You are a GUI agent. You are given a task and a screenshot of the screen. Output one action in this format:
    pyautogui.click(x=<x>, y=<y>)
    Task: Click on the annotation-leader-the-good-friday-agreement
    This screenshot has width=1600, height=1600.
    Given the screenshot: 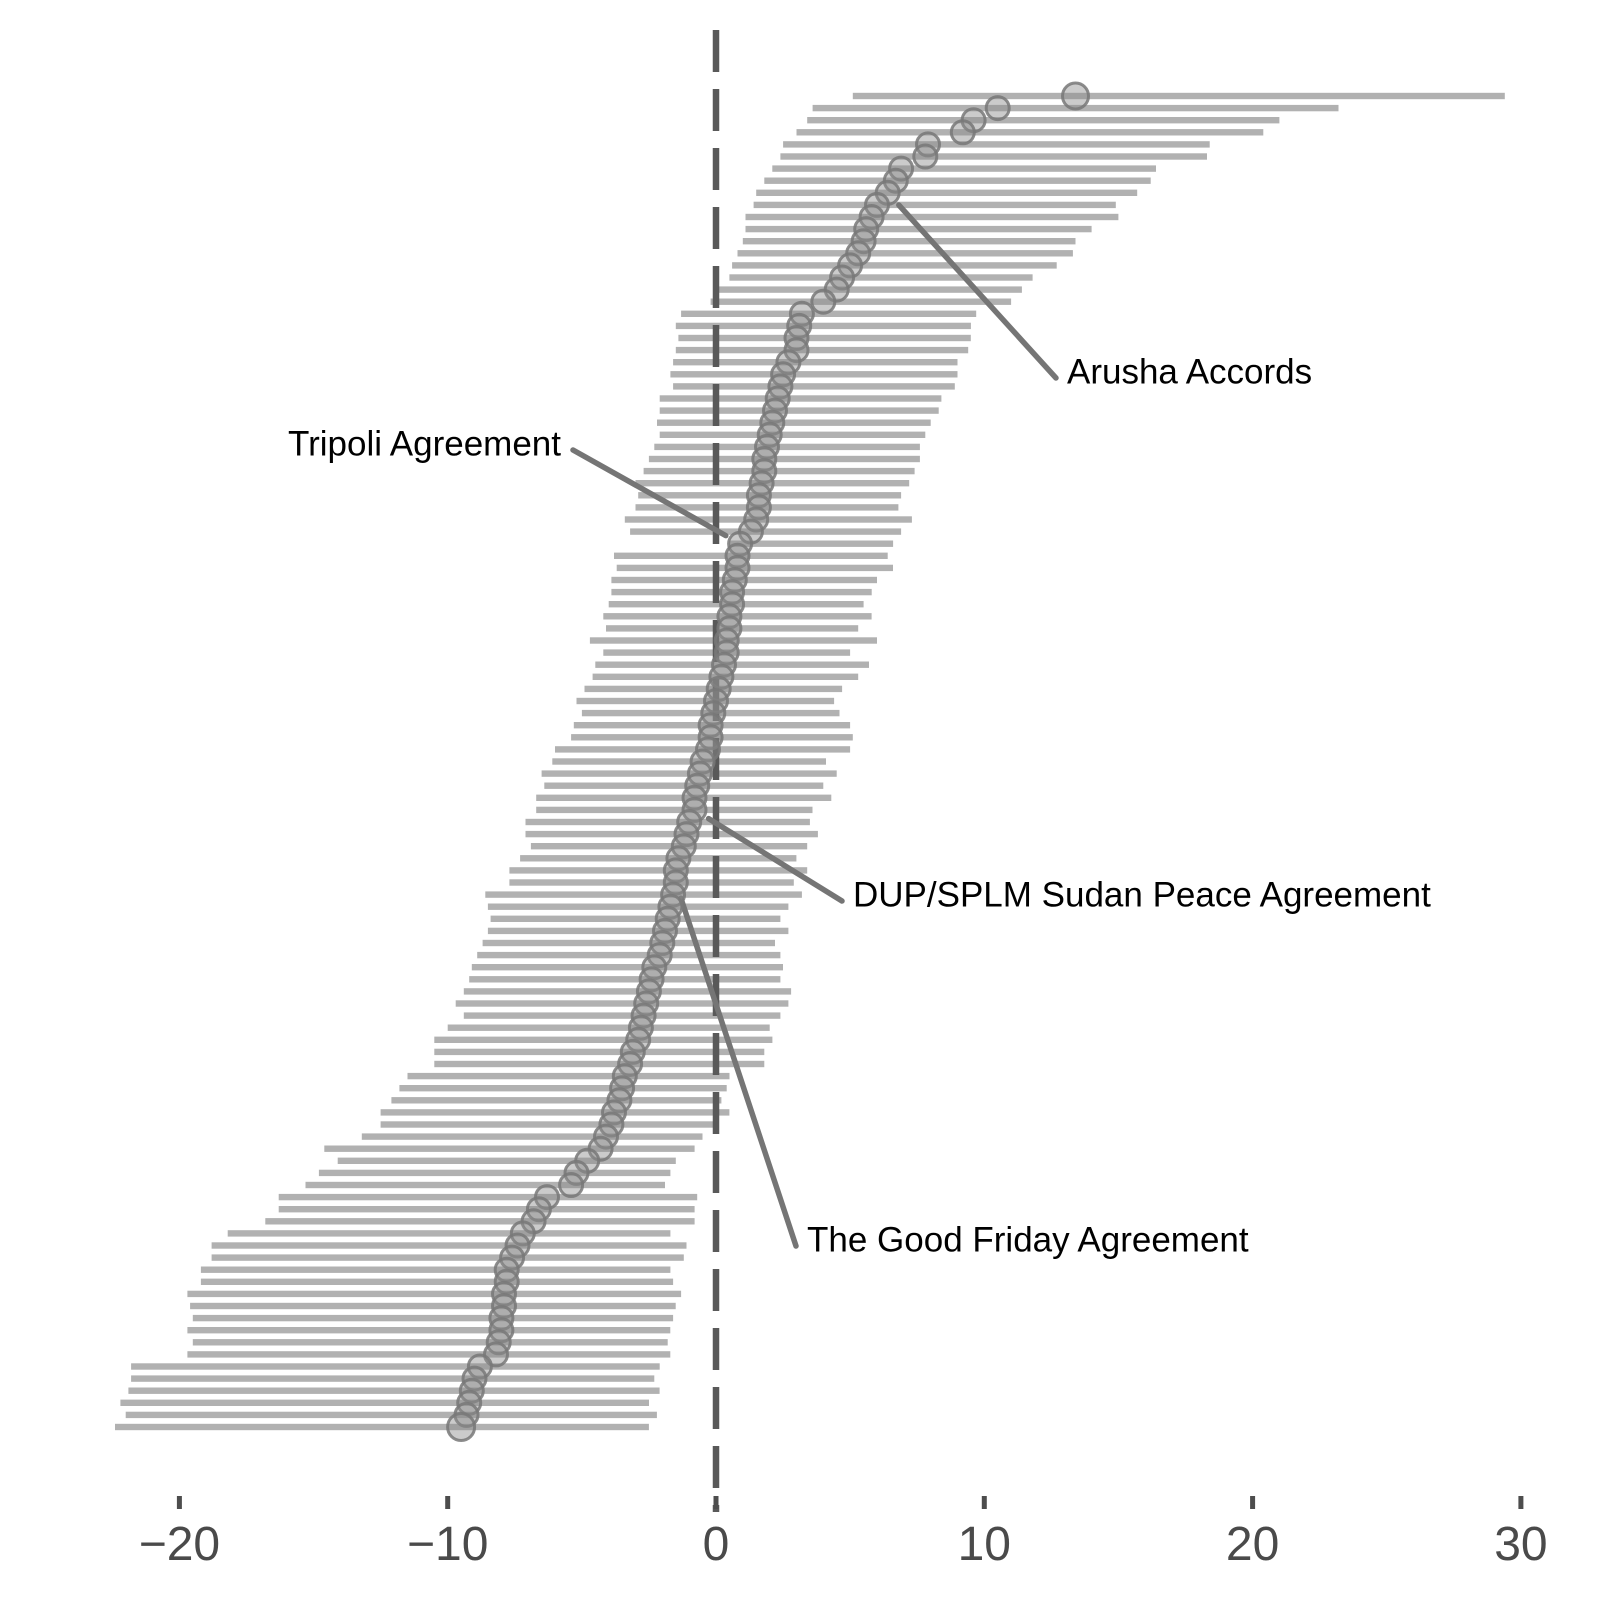 What is the action you would take?
    pyautogui.click(x=738, y=1072)
    